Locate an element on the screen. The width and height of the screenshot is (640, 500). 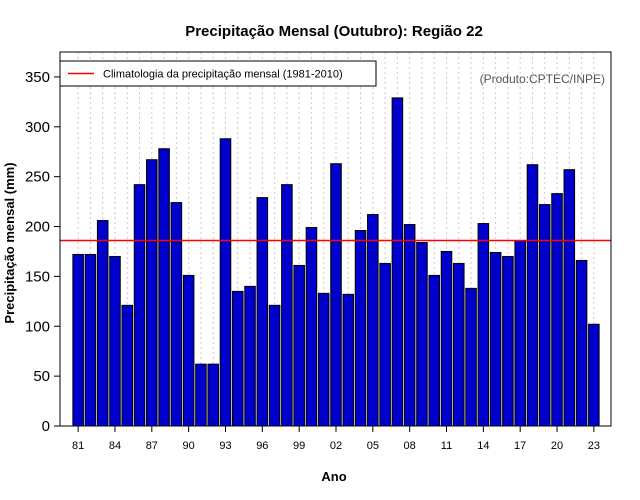
bar-1997 is located at coordinates (274, 365).